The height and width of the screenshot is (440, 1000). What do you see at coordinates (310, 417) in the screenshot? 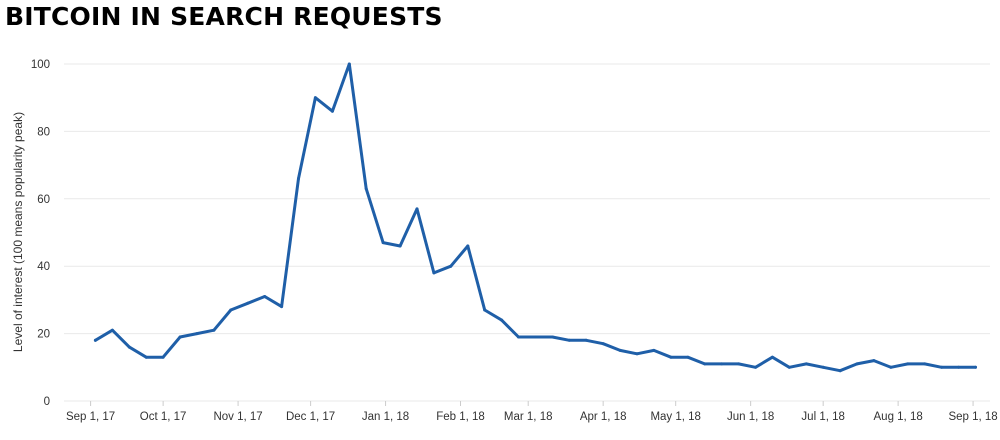
I see `x-tick-label: Dec 1, 17` at bounding box center [310, 417].